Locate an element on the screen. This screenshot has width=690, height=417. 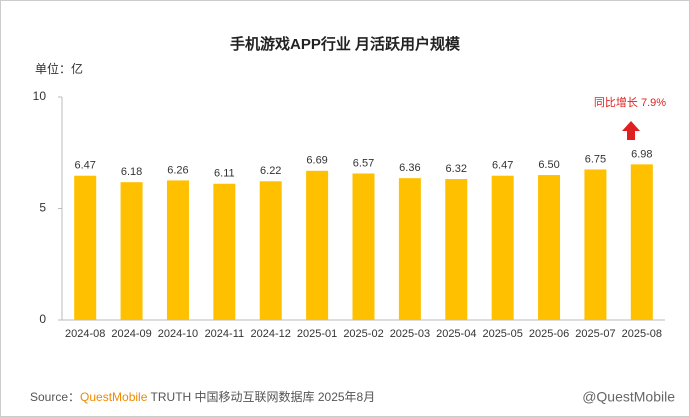
source-brand: QuestMobile is located at coordinates (114, 397).